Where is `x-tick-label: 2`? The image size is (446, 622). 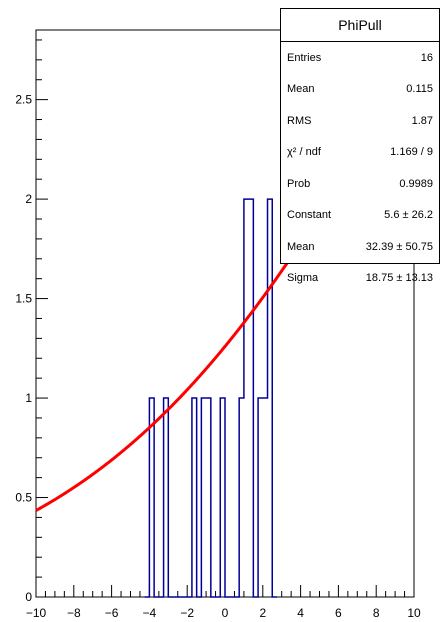 x-tick-label: 2 is located at coordinates (262, 613).